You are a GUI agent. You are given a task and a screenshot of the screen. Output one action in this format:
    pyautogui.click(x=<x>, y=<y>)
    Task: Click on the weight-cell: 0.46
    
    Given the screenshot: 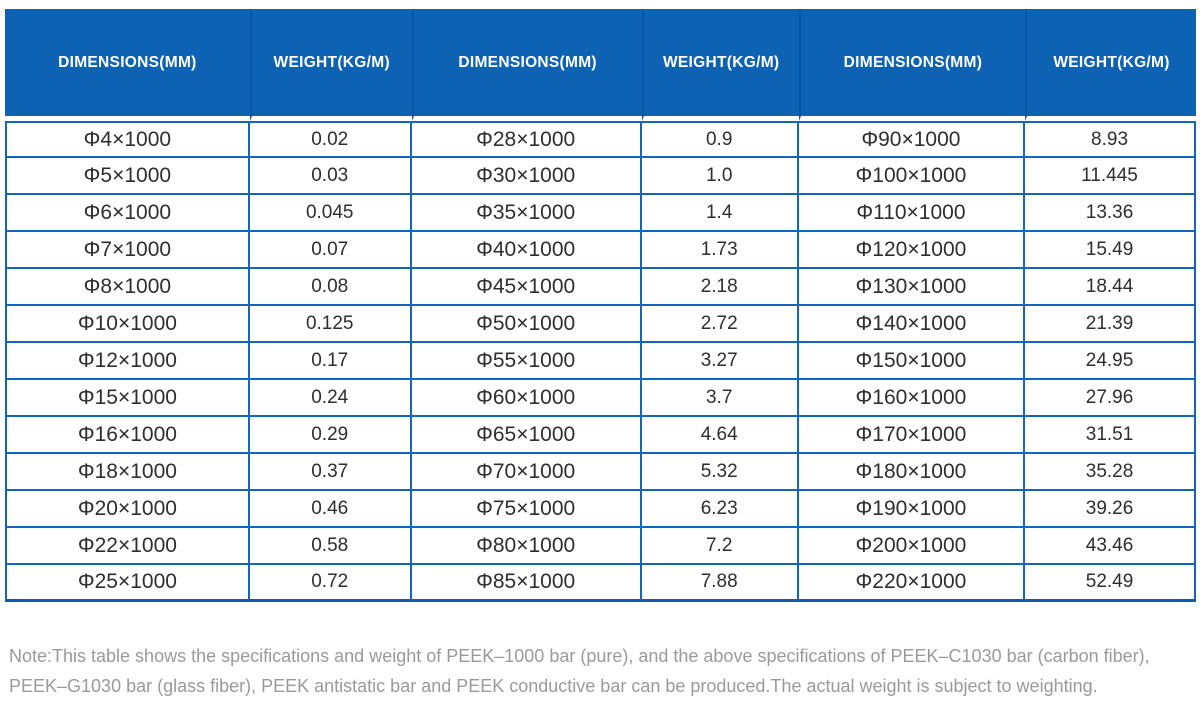 What is the action you would take?
    pyautogui.click(x=330, y=509)
    